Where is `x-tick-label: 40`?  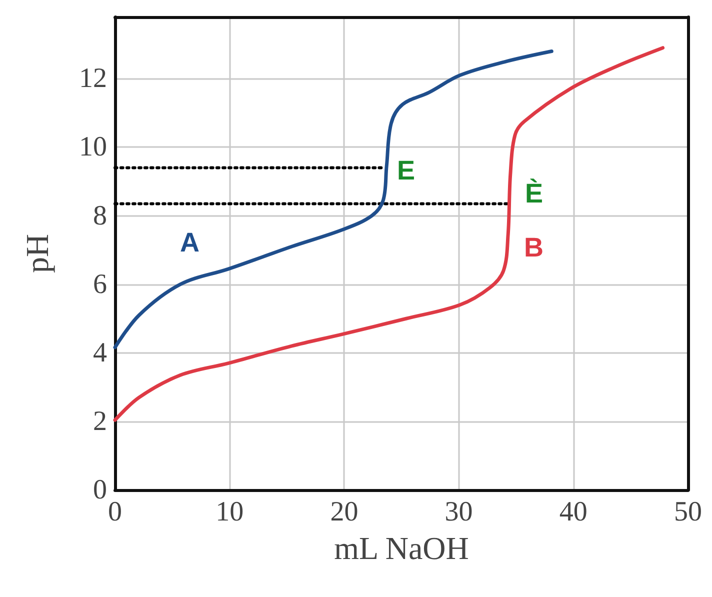
x-tick-label: 40 is located at coordinates (573, 512).